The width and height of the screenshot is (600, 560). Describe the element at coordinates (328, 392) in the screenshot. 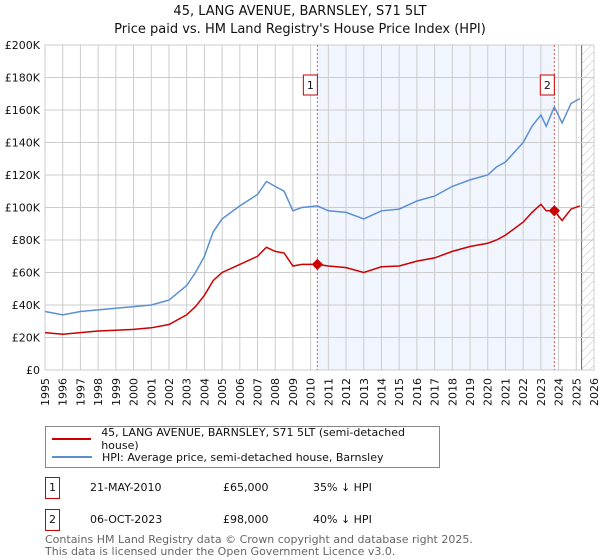

I see `x-tick-label: 2011` at that location.